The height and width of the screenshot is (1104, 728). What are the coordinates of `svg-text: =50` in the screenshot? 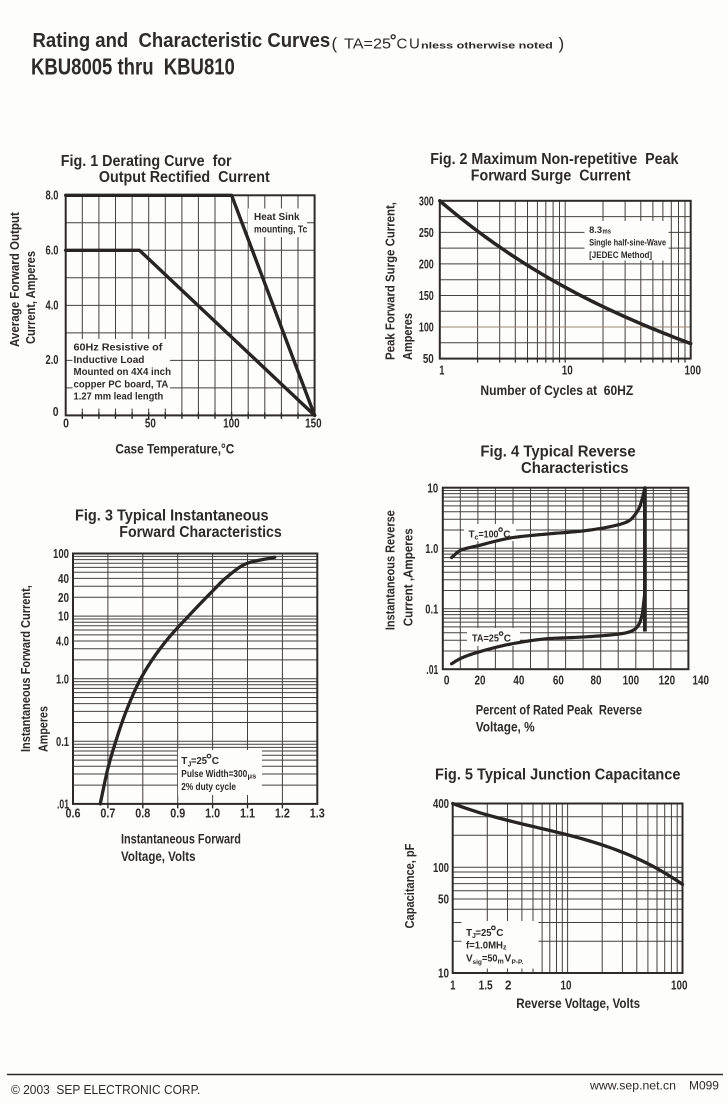 It's located at (489, 958).